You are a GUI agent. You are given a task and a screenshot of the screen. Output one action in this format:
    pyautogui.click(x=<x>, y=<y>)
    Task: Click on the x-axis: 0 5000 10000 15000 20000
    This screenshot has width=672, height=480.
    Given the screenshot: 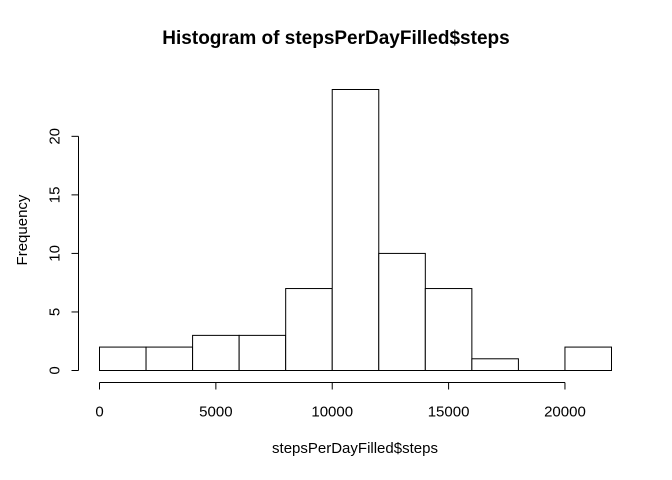 What is the action you would take?
    pyautogui.click(x=340, y=401)
    